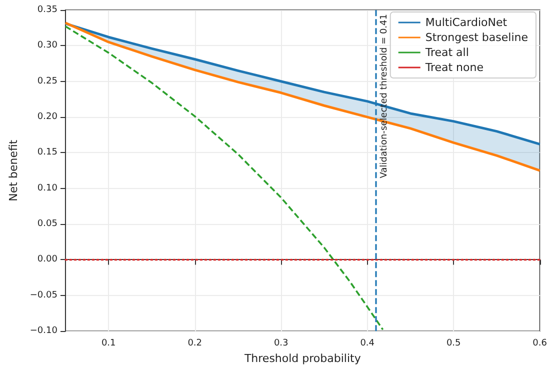  What do you see at coordinates (47, 45) in the screenshot?
I see `y-tick-label: 0.30` at bounding box center [47, 45].